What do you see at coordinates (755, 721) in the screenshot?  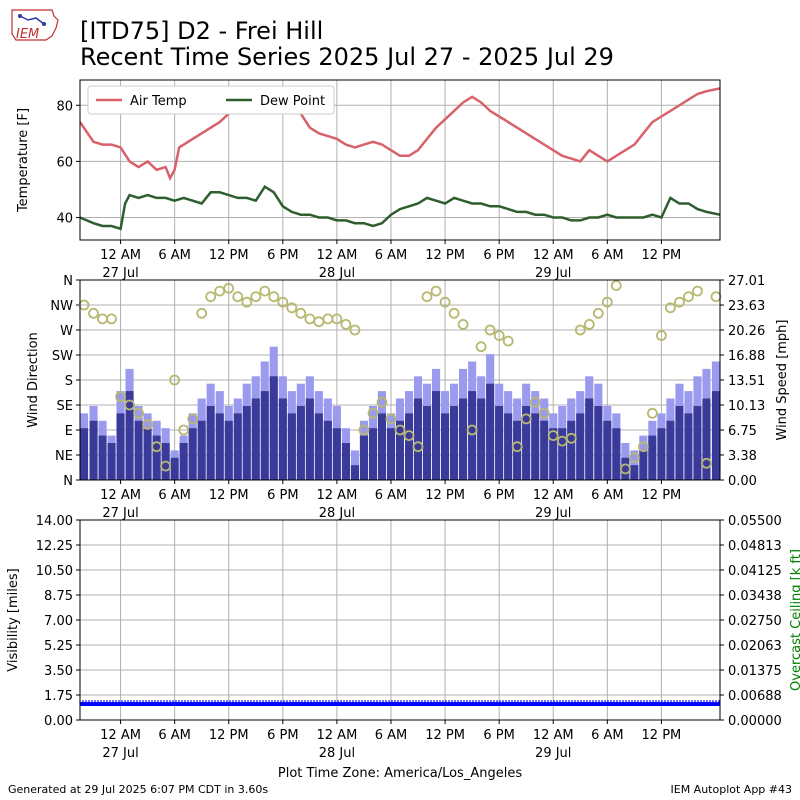 I see `ceiling-y-tick-label: 0.00000` at bounding box center [755, 721].